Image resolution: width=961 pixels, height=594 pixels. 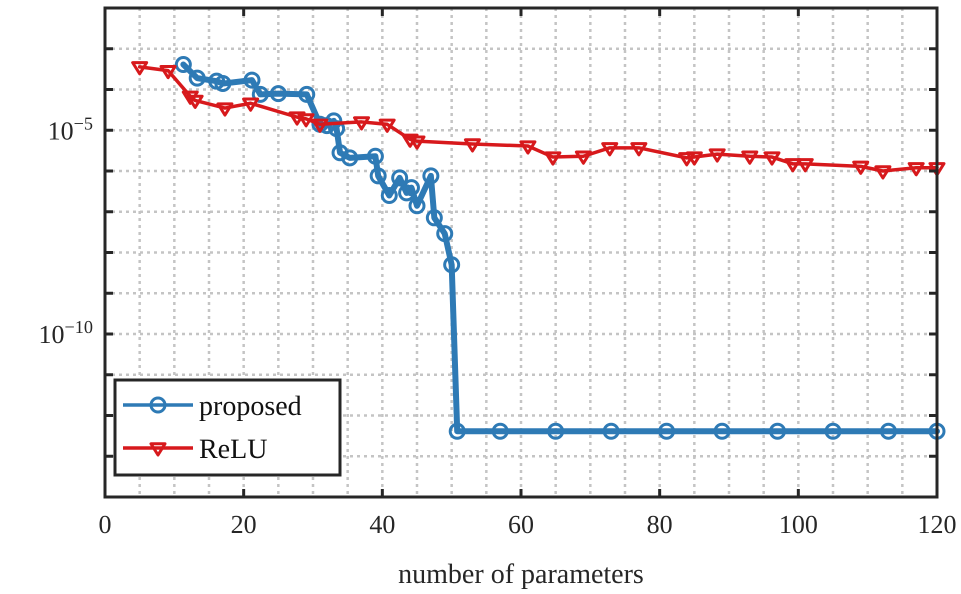 I want to click on x-tick-label: 0, so click(x=105, y=524).